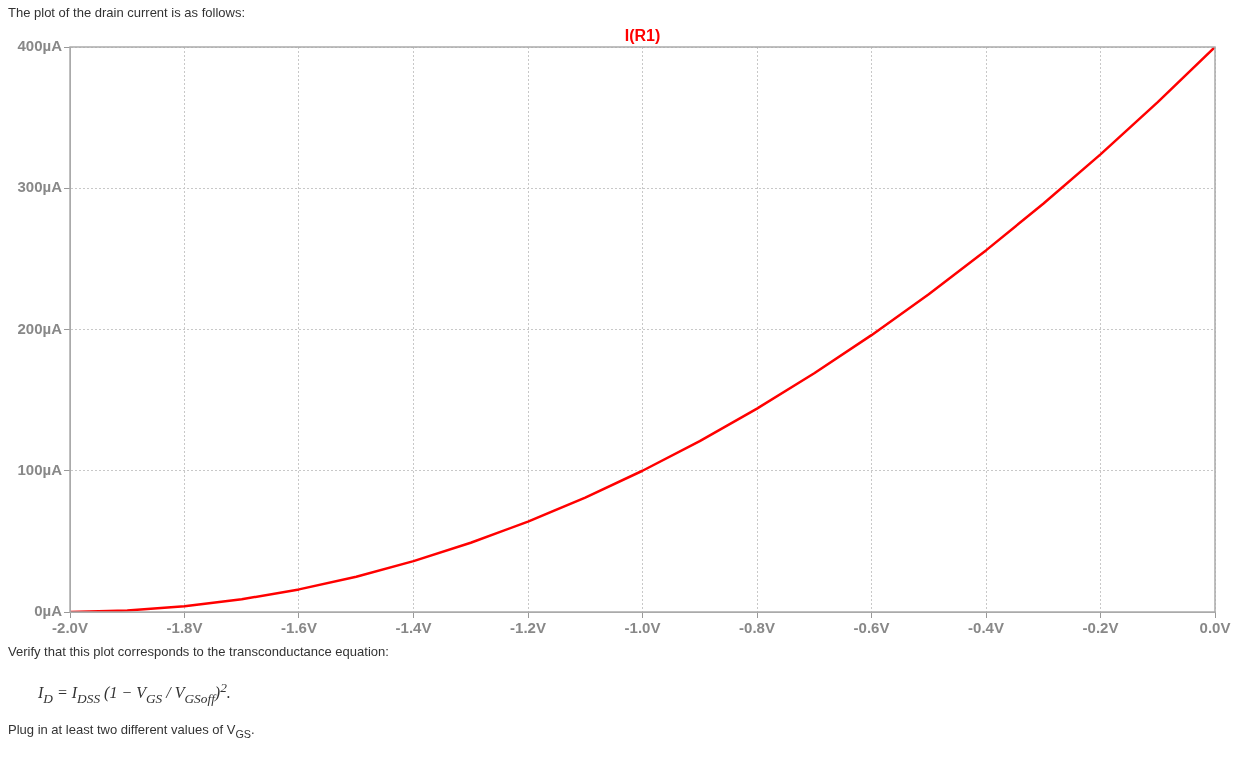 The image size is (1249, 768). What do you see at coordinates (40, 187) in the screenshot?
I see `y-tick-label: 300µA` at bounding box center [40, 187].